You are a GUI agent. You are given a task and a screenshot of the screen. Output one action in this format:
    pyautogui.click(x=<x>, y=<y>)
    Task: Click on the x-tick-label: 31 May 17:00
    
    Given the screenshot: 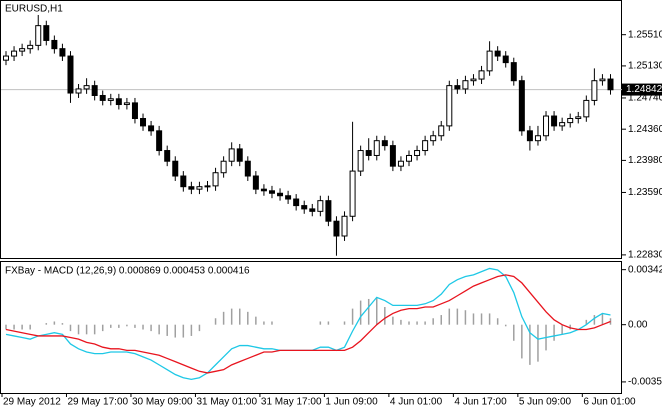 What is the action you would take?
    pyautogui.click(x=291, y=402)
    